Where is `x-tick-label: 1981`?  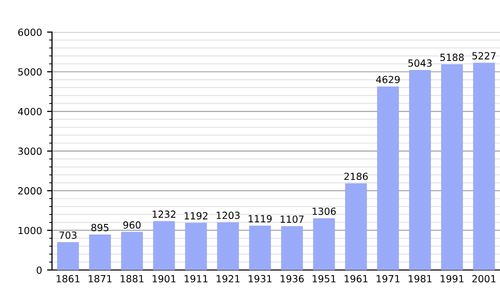
x-tick-label: 1981 is located at coordinates (420, 278).